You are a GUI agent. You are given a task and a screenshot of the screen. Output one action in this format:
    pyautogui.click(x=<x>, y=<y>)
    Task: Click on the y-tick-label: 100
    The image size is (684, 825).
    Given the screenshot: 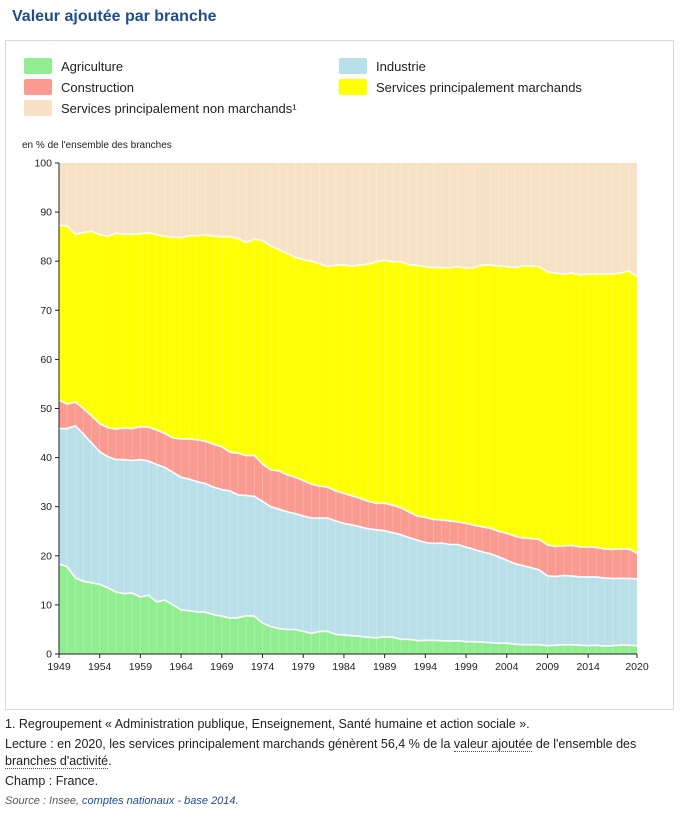 What is the action you would take?
    pyautogui.click(x=43, y=164)
    